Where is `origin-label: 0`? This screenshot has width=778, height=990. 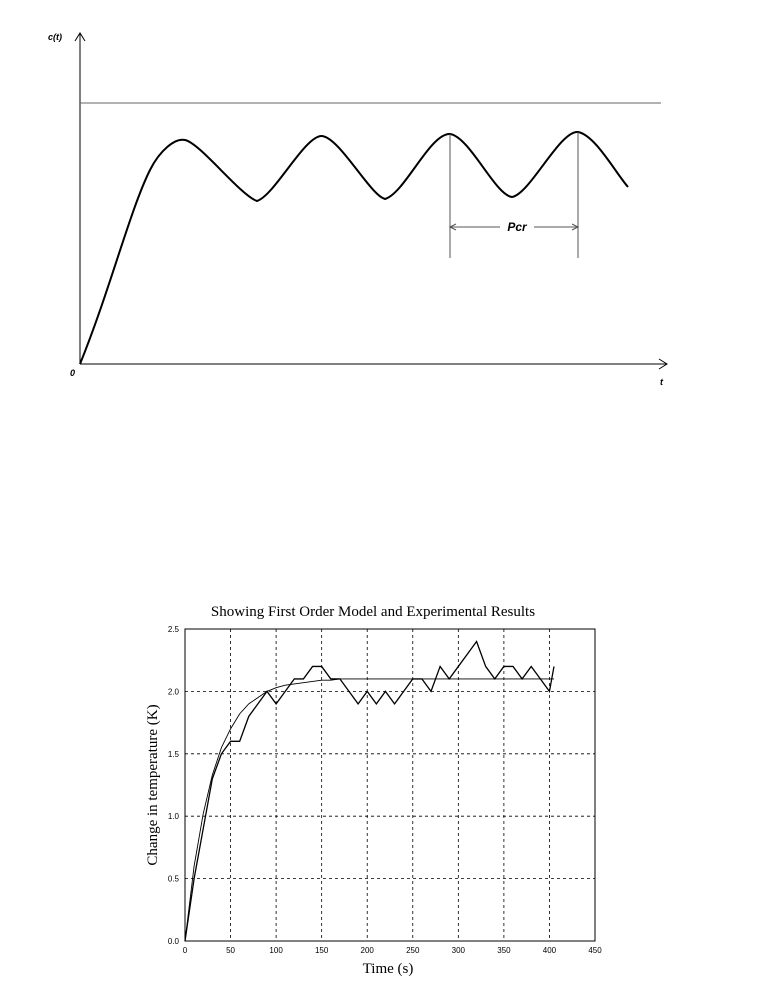
origin-label: 0 is located at coordinates (72, 373).